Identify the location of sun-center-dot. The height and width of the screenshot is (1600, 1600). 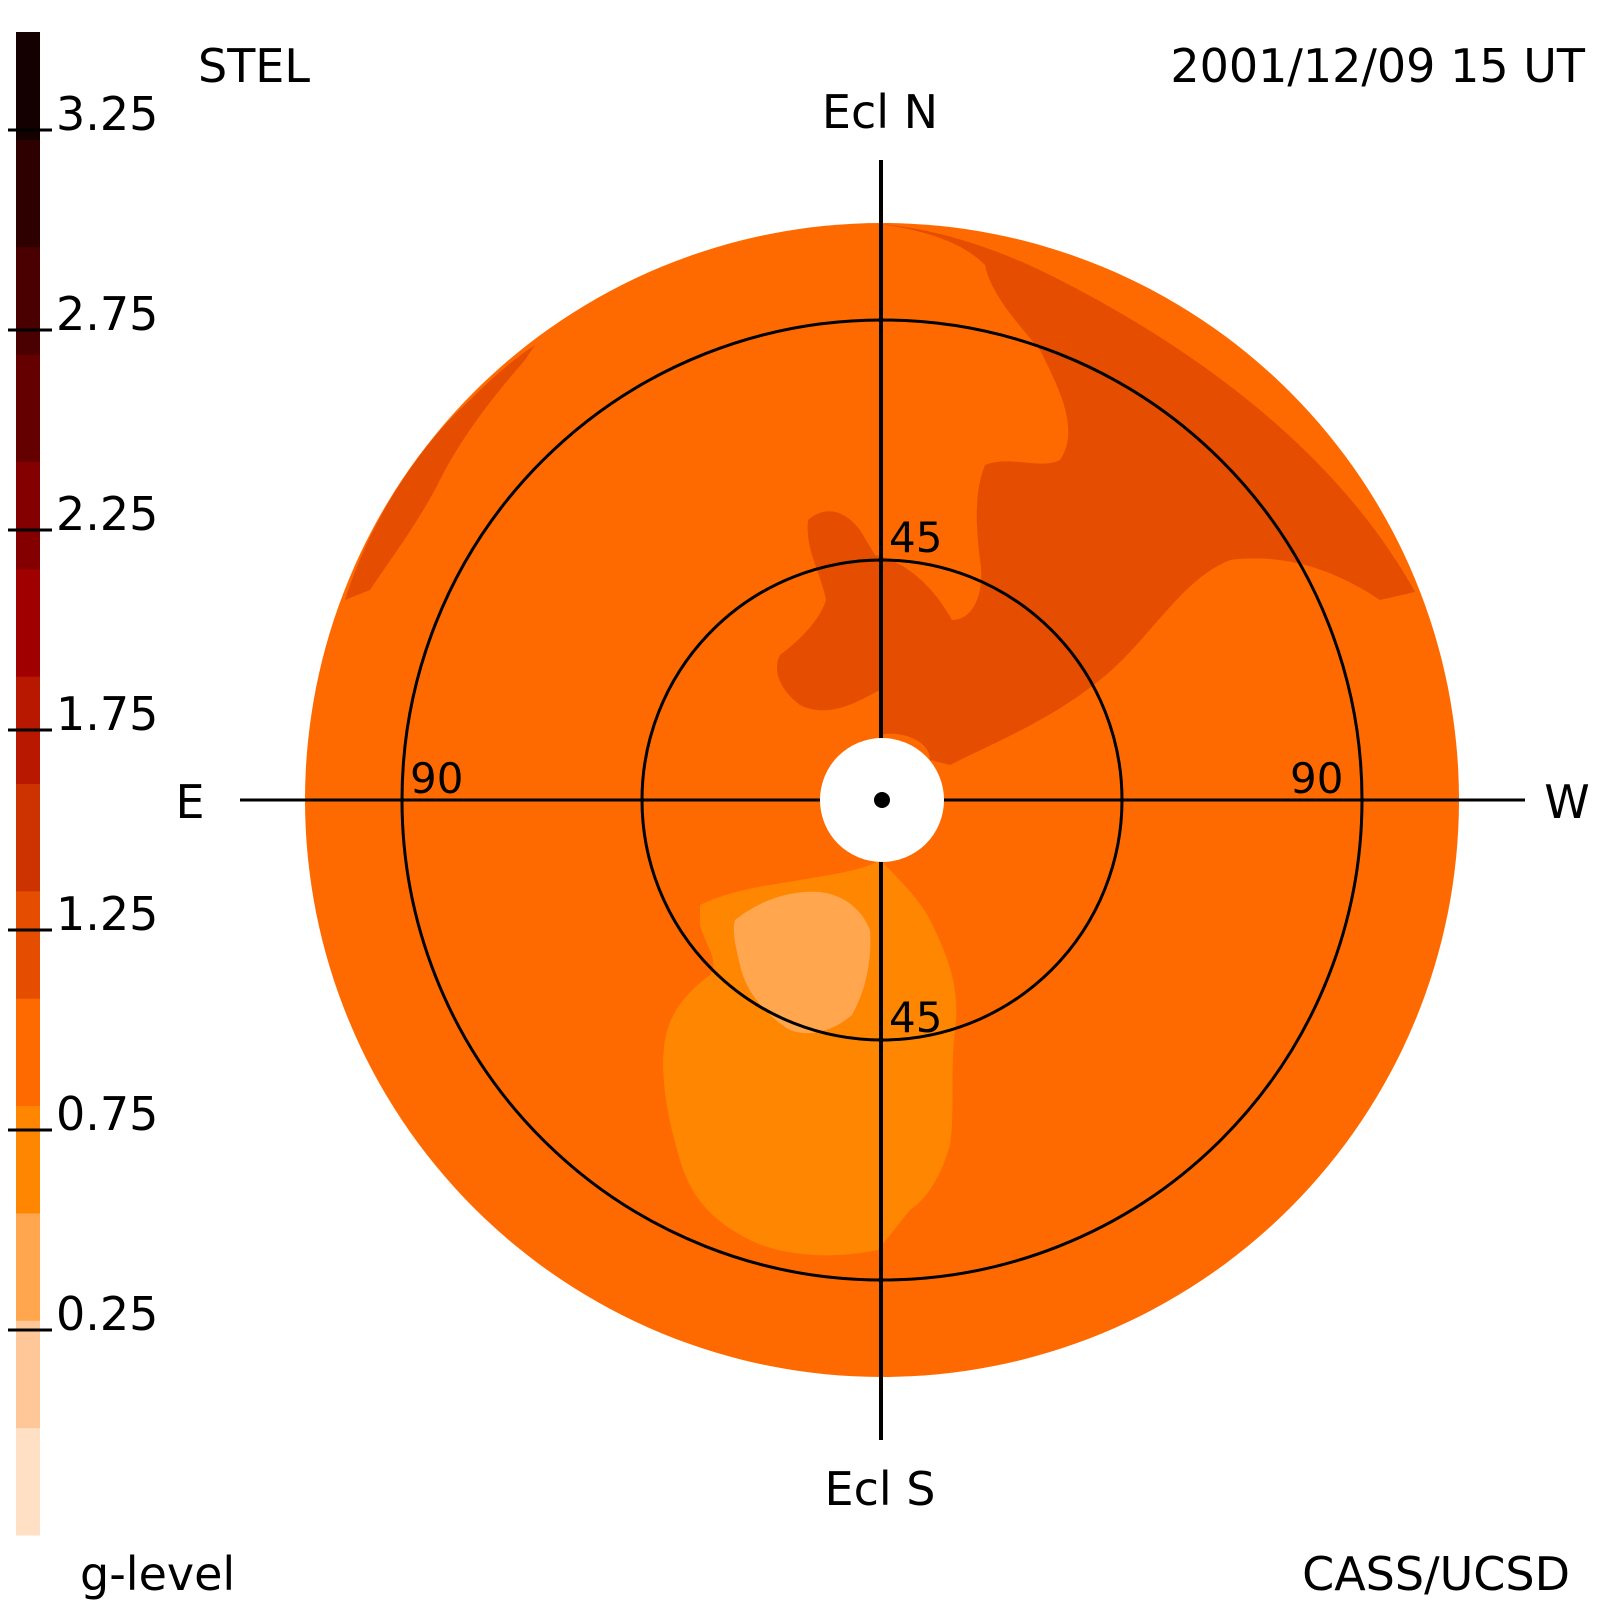
(882, 800).